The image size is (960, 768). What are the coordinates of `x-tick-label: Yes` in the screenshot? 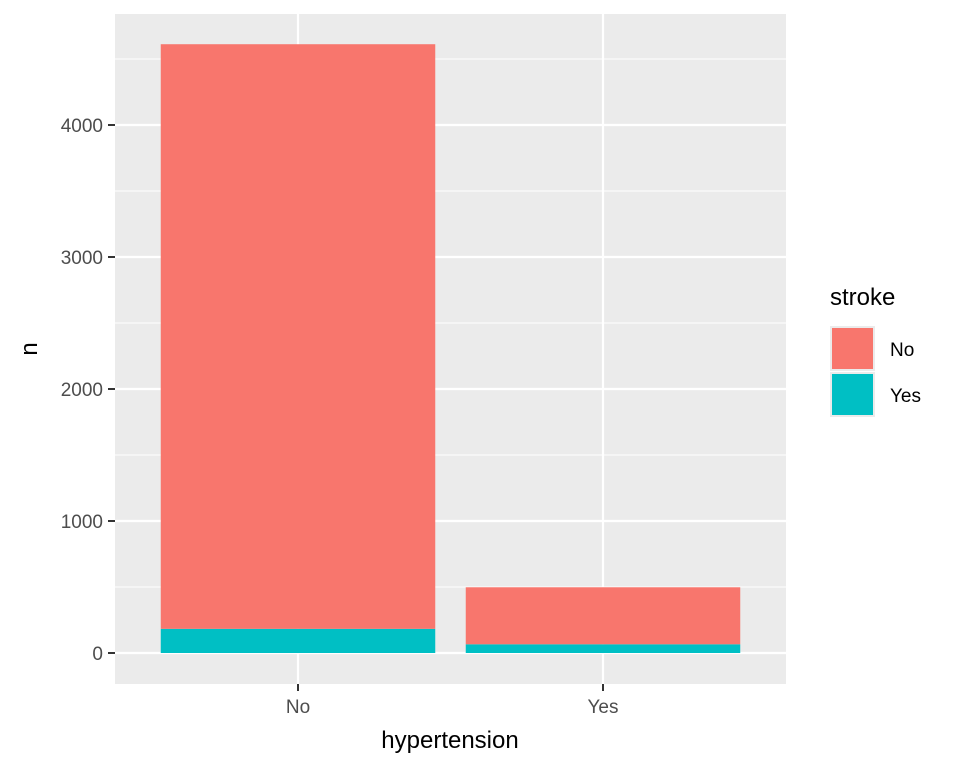 It's located at (603, 707).